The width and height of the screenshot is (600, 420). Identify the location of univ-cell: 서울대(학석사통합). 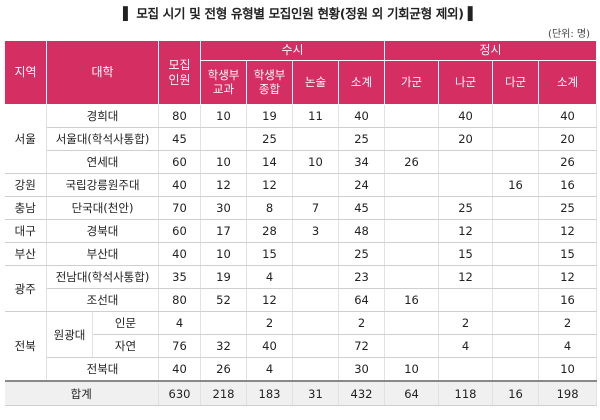
(102, 139).